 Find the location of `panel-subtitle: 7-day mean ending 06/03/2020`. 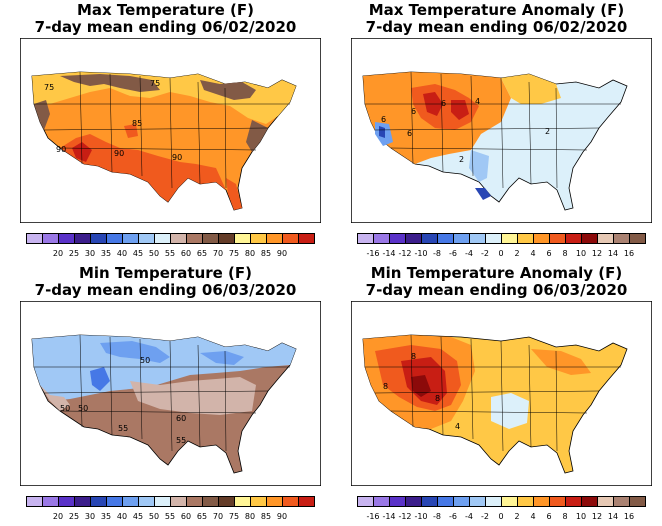

panel-subtitle: 7-day mean ending 06/03/2020 is located at coordinates (165, 290).